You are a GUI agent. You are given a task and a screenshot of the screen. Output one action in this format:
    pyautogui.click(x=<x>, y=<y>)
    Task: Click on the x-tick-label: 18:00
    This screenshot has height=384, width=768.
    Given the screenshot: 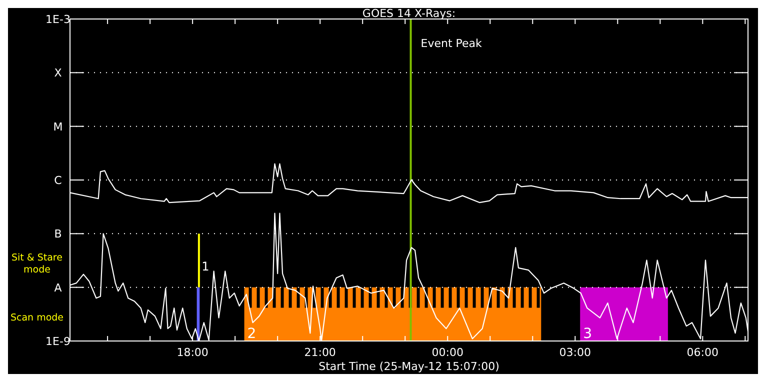 What is the action you would take?
    pyautogui.click(x=192, y=352)
    